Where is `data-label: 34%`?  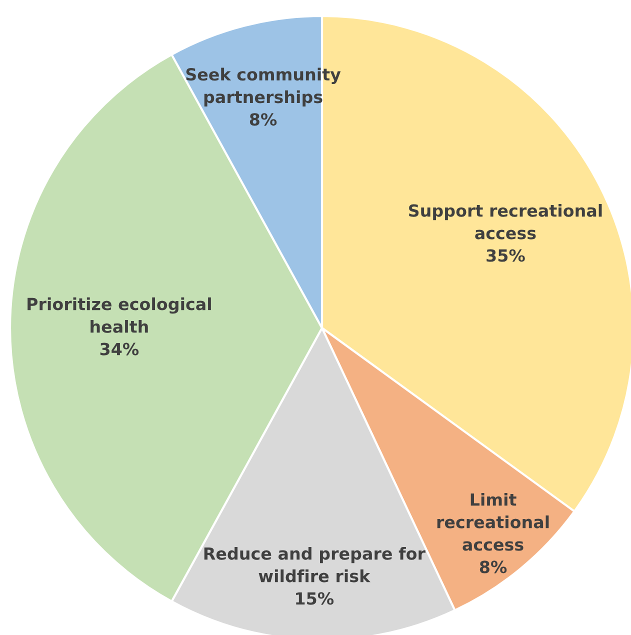
data-label: 34% is located at coordinates (119, 349).